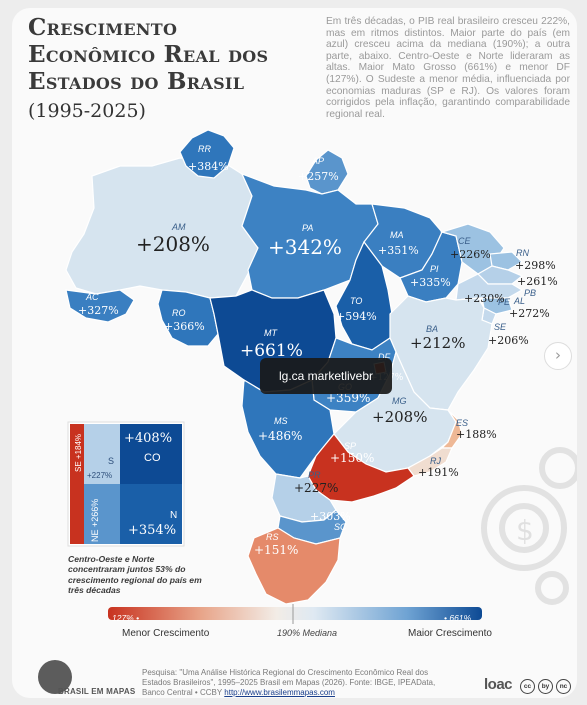  I want to click on brand-logo-icon, so click(55, 677).